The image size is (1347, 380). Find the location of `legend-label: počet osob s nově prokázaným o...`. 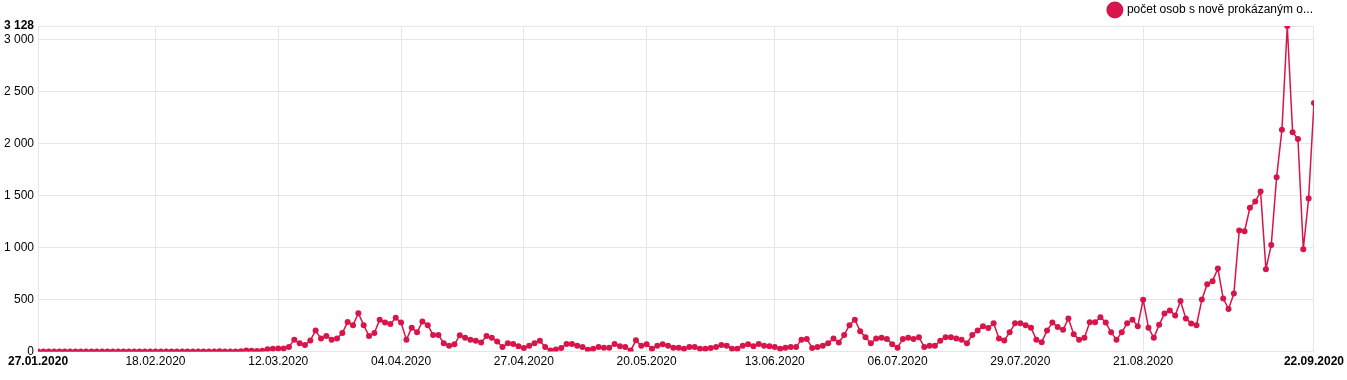

legend-label: počet osob s nově prokázaným o... is located at coordinates (1219, 9).